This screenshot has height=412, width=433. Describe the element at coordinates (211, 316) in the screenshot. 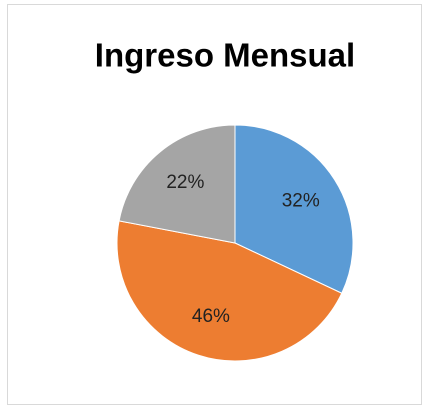

I see `data-label: 46%` at that location.